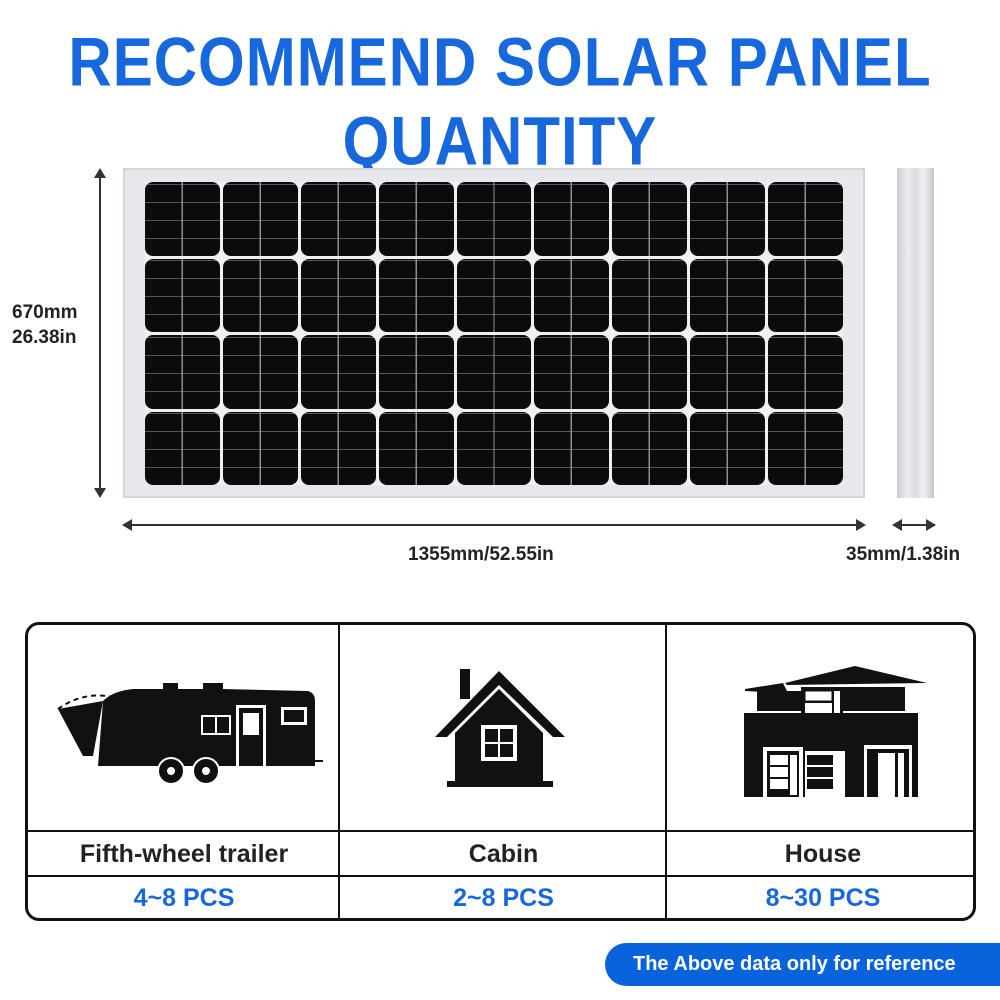  What do you see at coordinates (44, 337) in the screenshot?
I see `height-in-label: 26.38in` at bounding box center [44, 337].